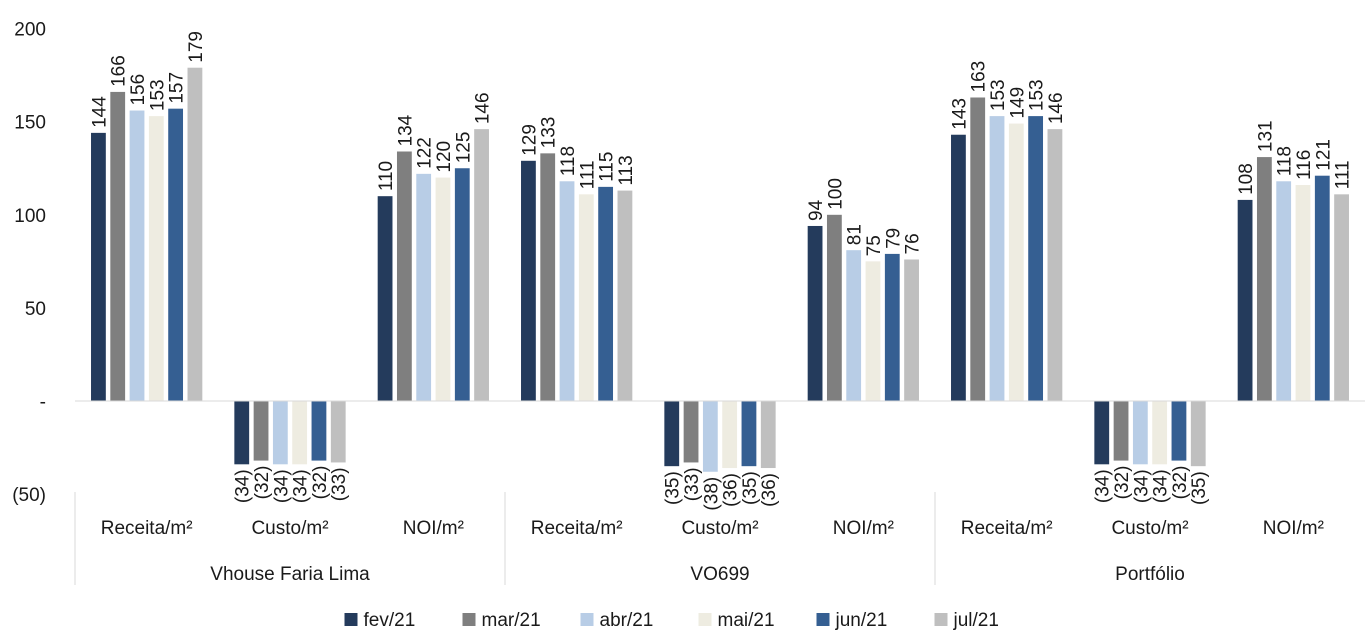 This screenshot has height=632, width=1365. What do you see at coordinates (390, 620) in the screenshot?
I see `legend-label: fev/21` at bounding box center [390, 620].